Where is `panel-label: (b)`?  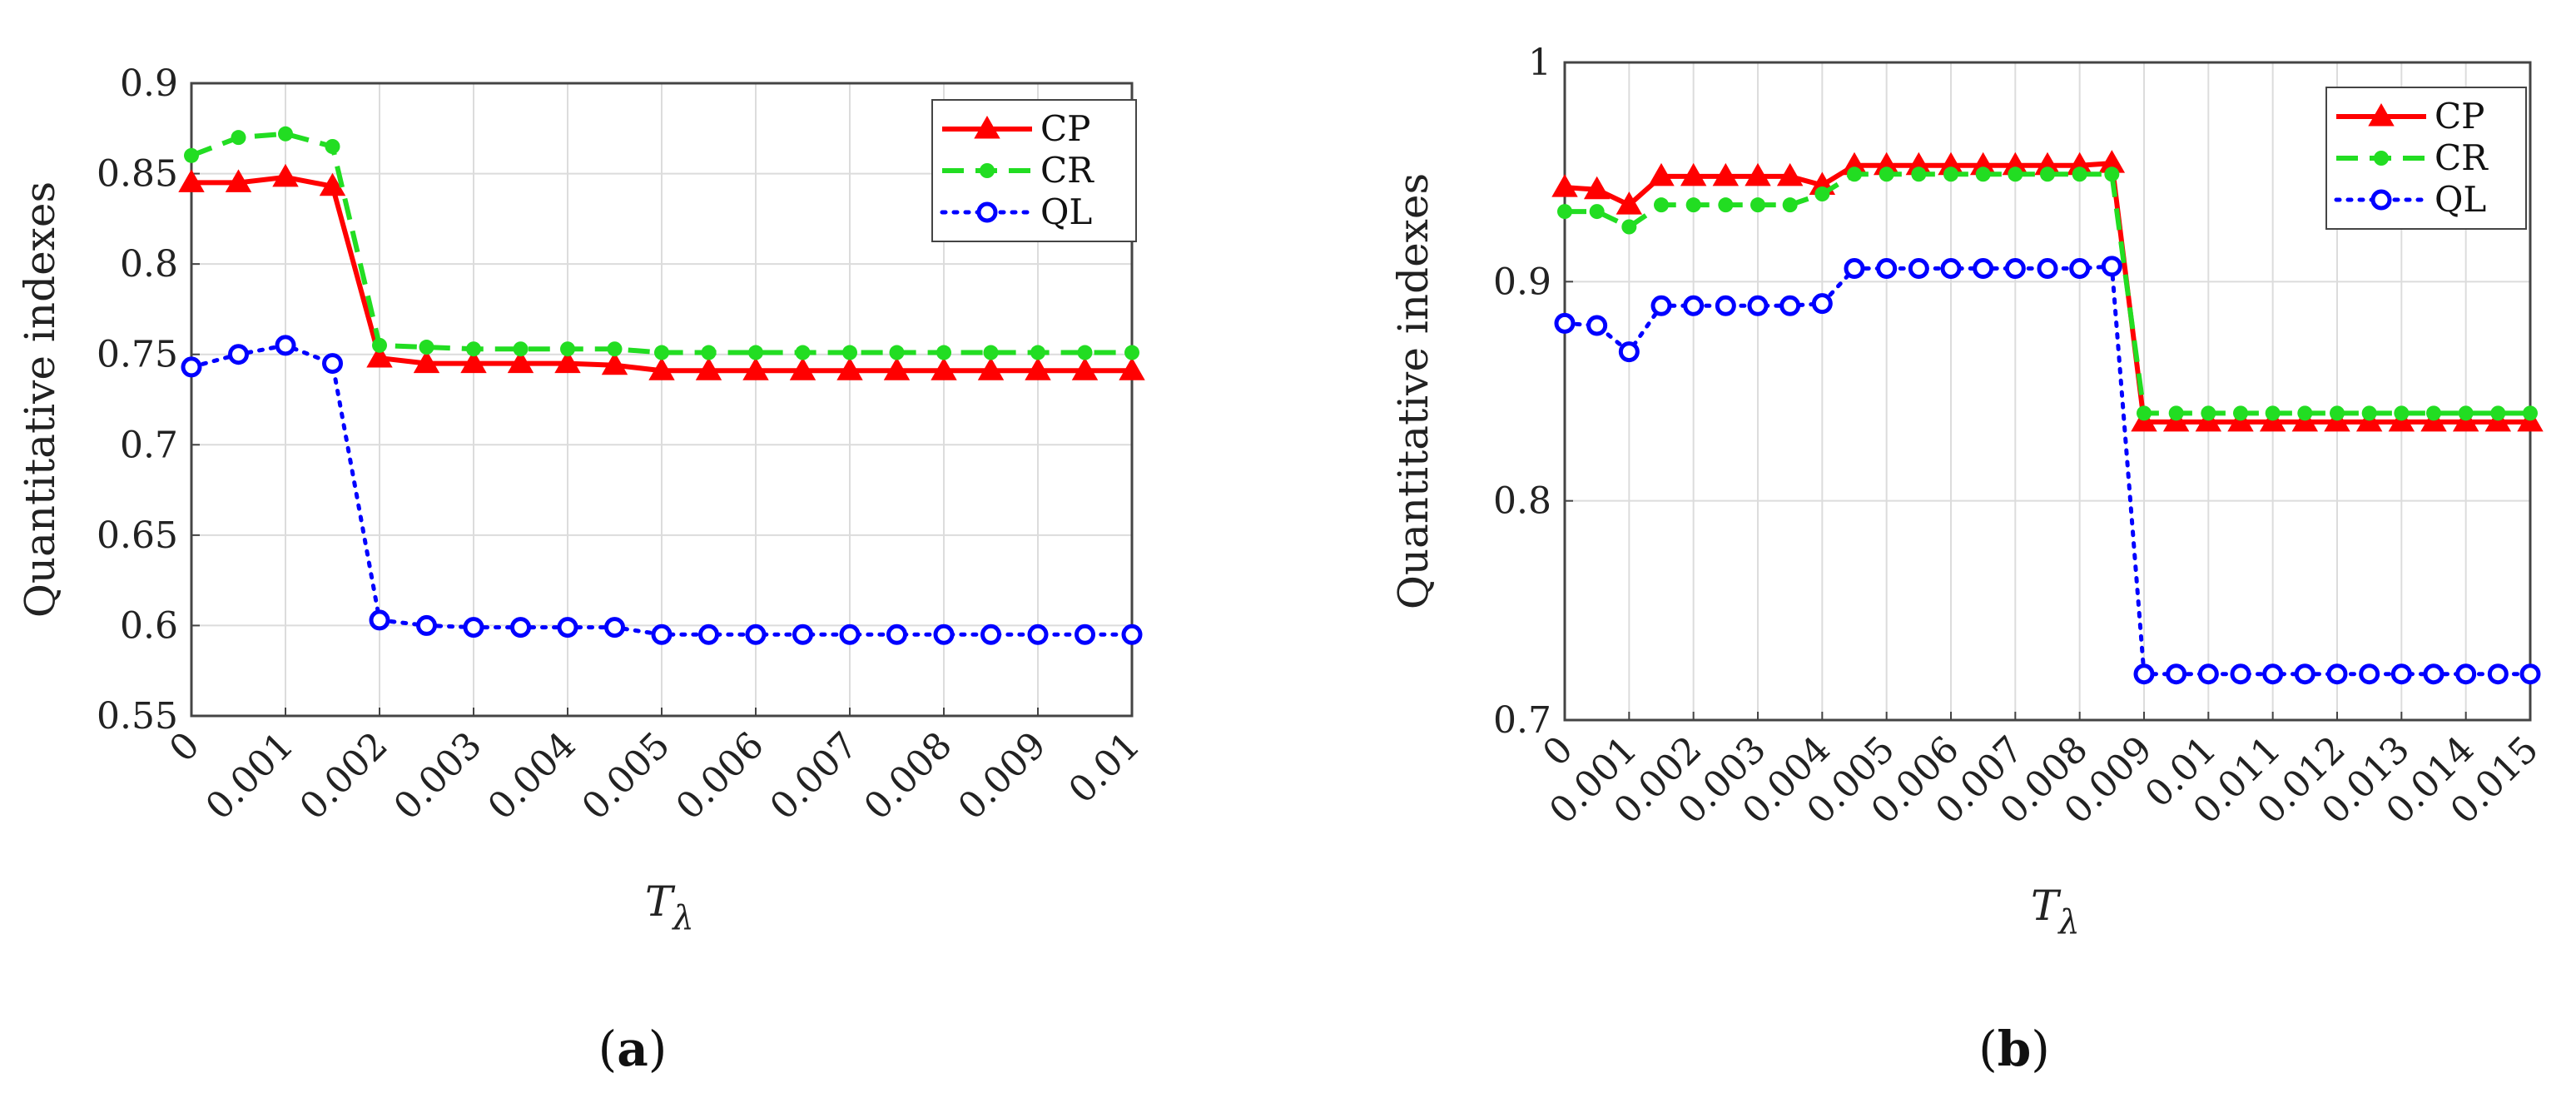 panel-label: (b) is located at coordinates (2014, 1049).